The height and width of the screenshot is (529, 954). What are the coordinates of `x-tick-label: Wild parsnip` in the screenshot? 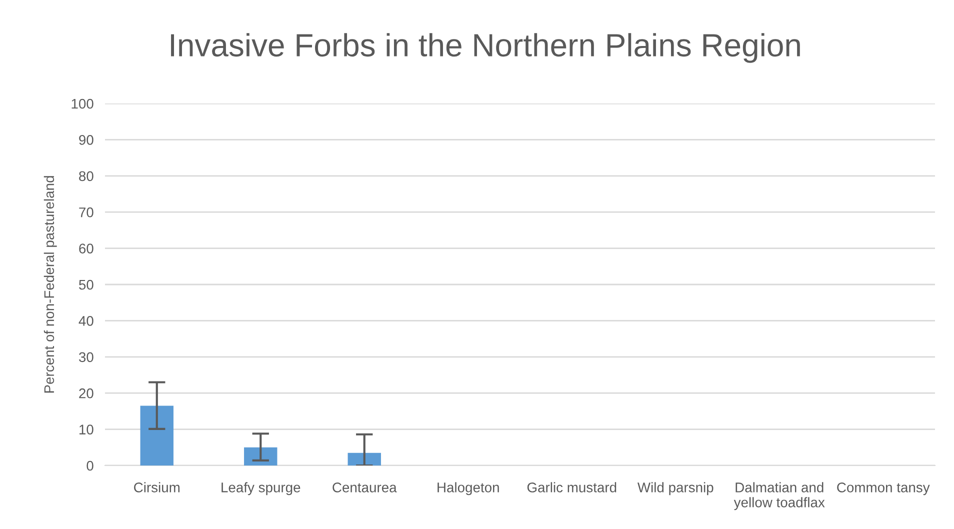 It's located at (675, 489).